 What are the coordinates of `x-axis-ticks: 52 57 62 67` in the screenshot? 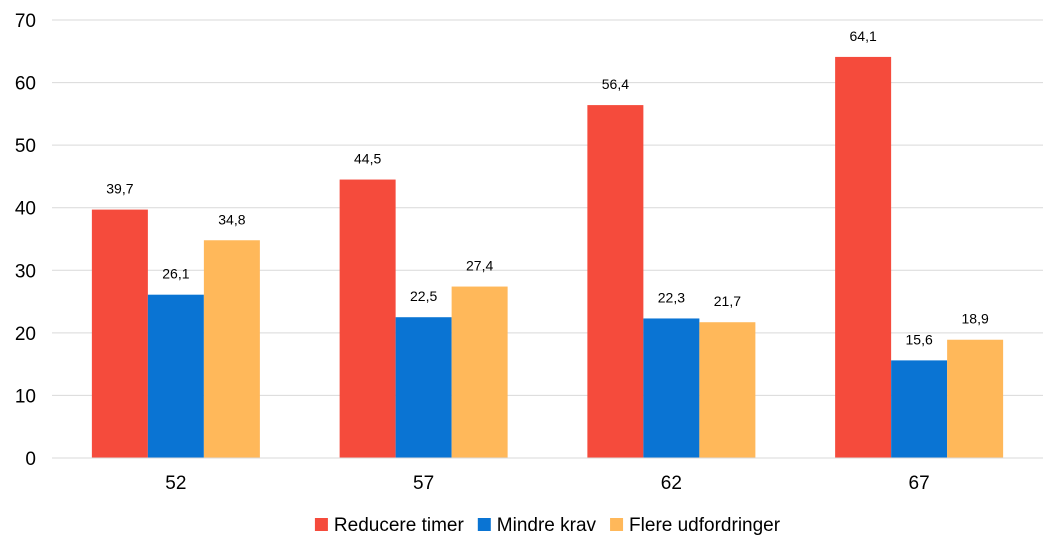 It's located at (547, 483).